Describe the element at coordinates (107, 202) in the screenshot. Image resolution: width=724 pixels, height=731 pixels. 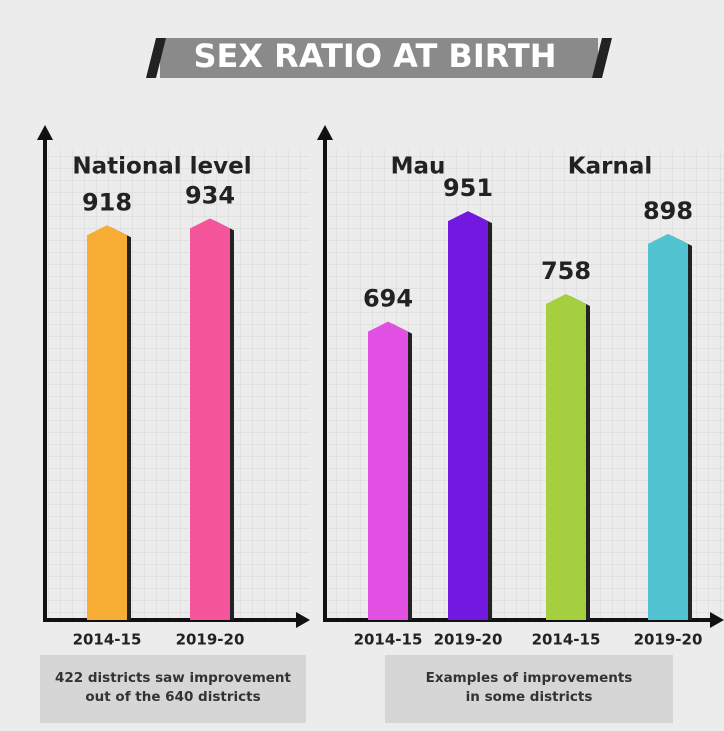
I see `value-label: 918` at that location.